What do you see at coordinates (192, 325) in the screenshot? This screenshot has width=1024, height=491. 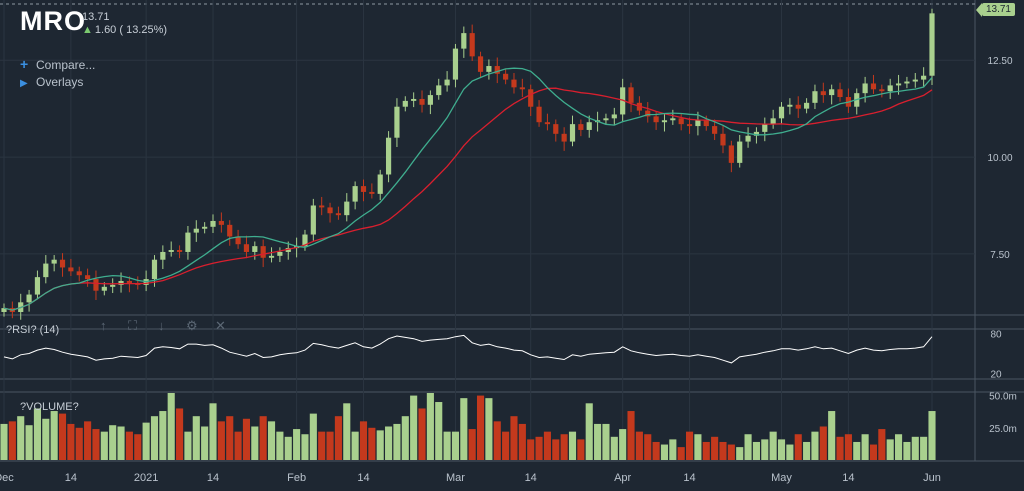 I see `gear-icon: ⚙` at bounding box center [192, 325].